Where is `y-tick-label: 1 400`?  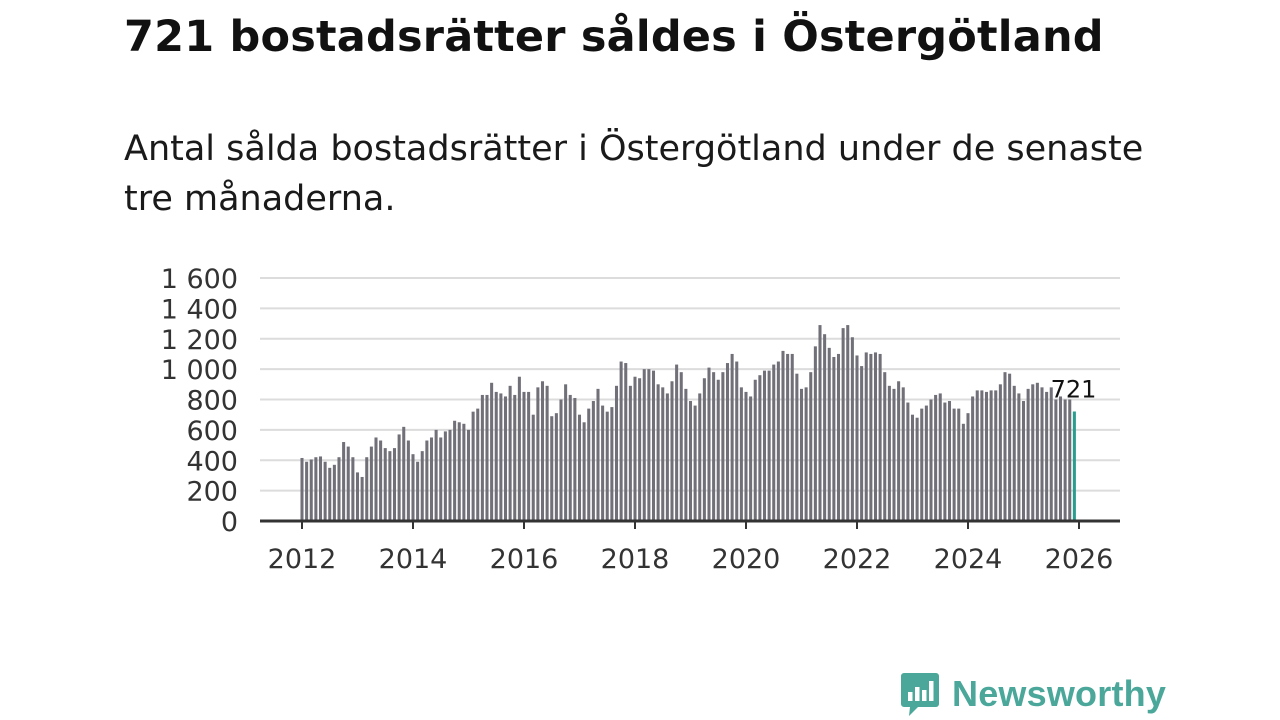 y-tick-label: 1 400 is located at coordinates (199, 309).